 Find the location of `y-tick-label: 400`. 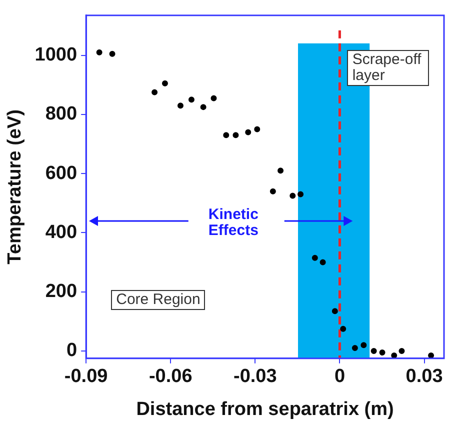

y-tick-label: 400 is located at coordinates (61, 232).